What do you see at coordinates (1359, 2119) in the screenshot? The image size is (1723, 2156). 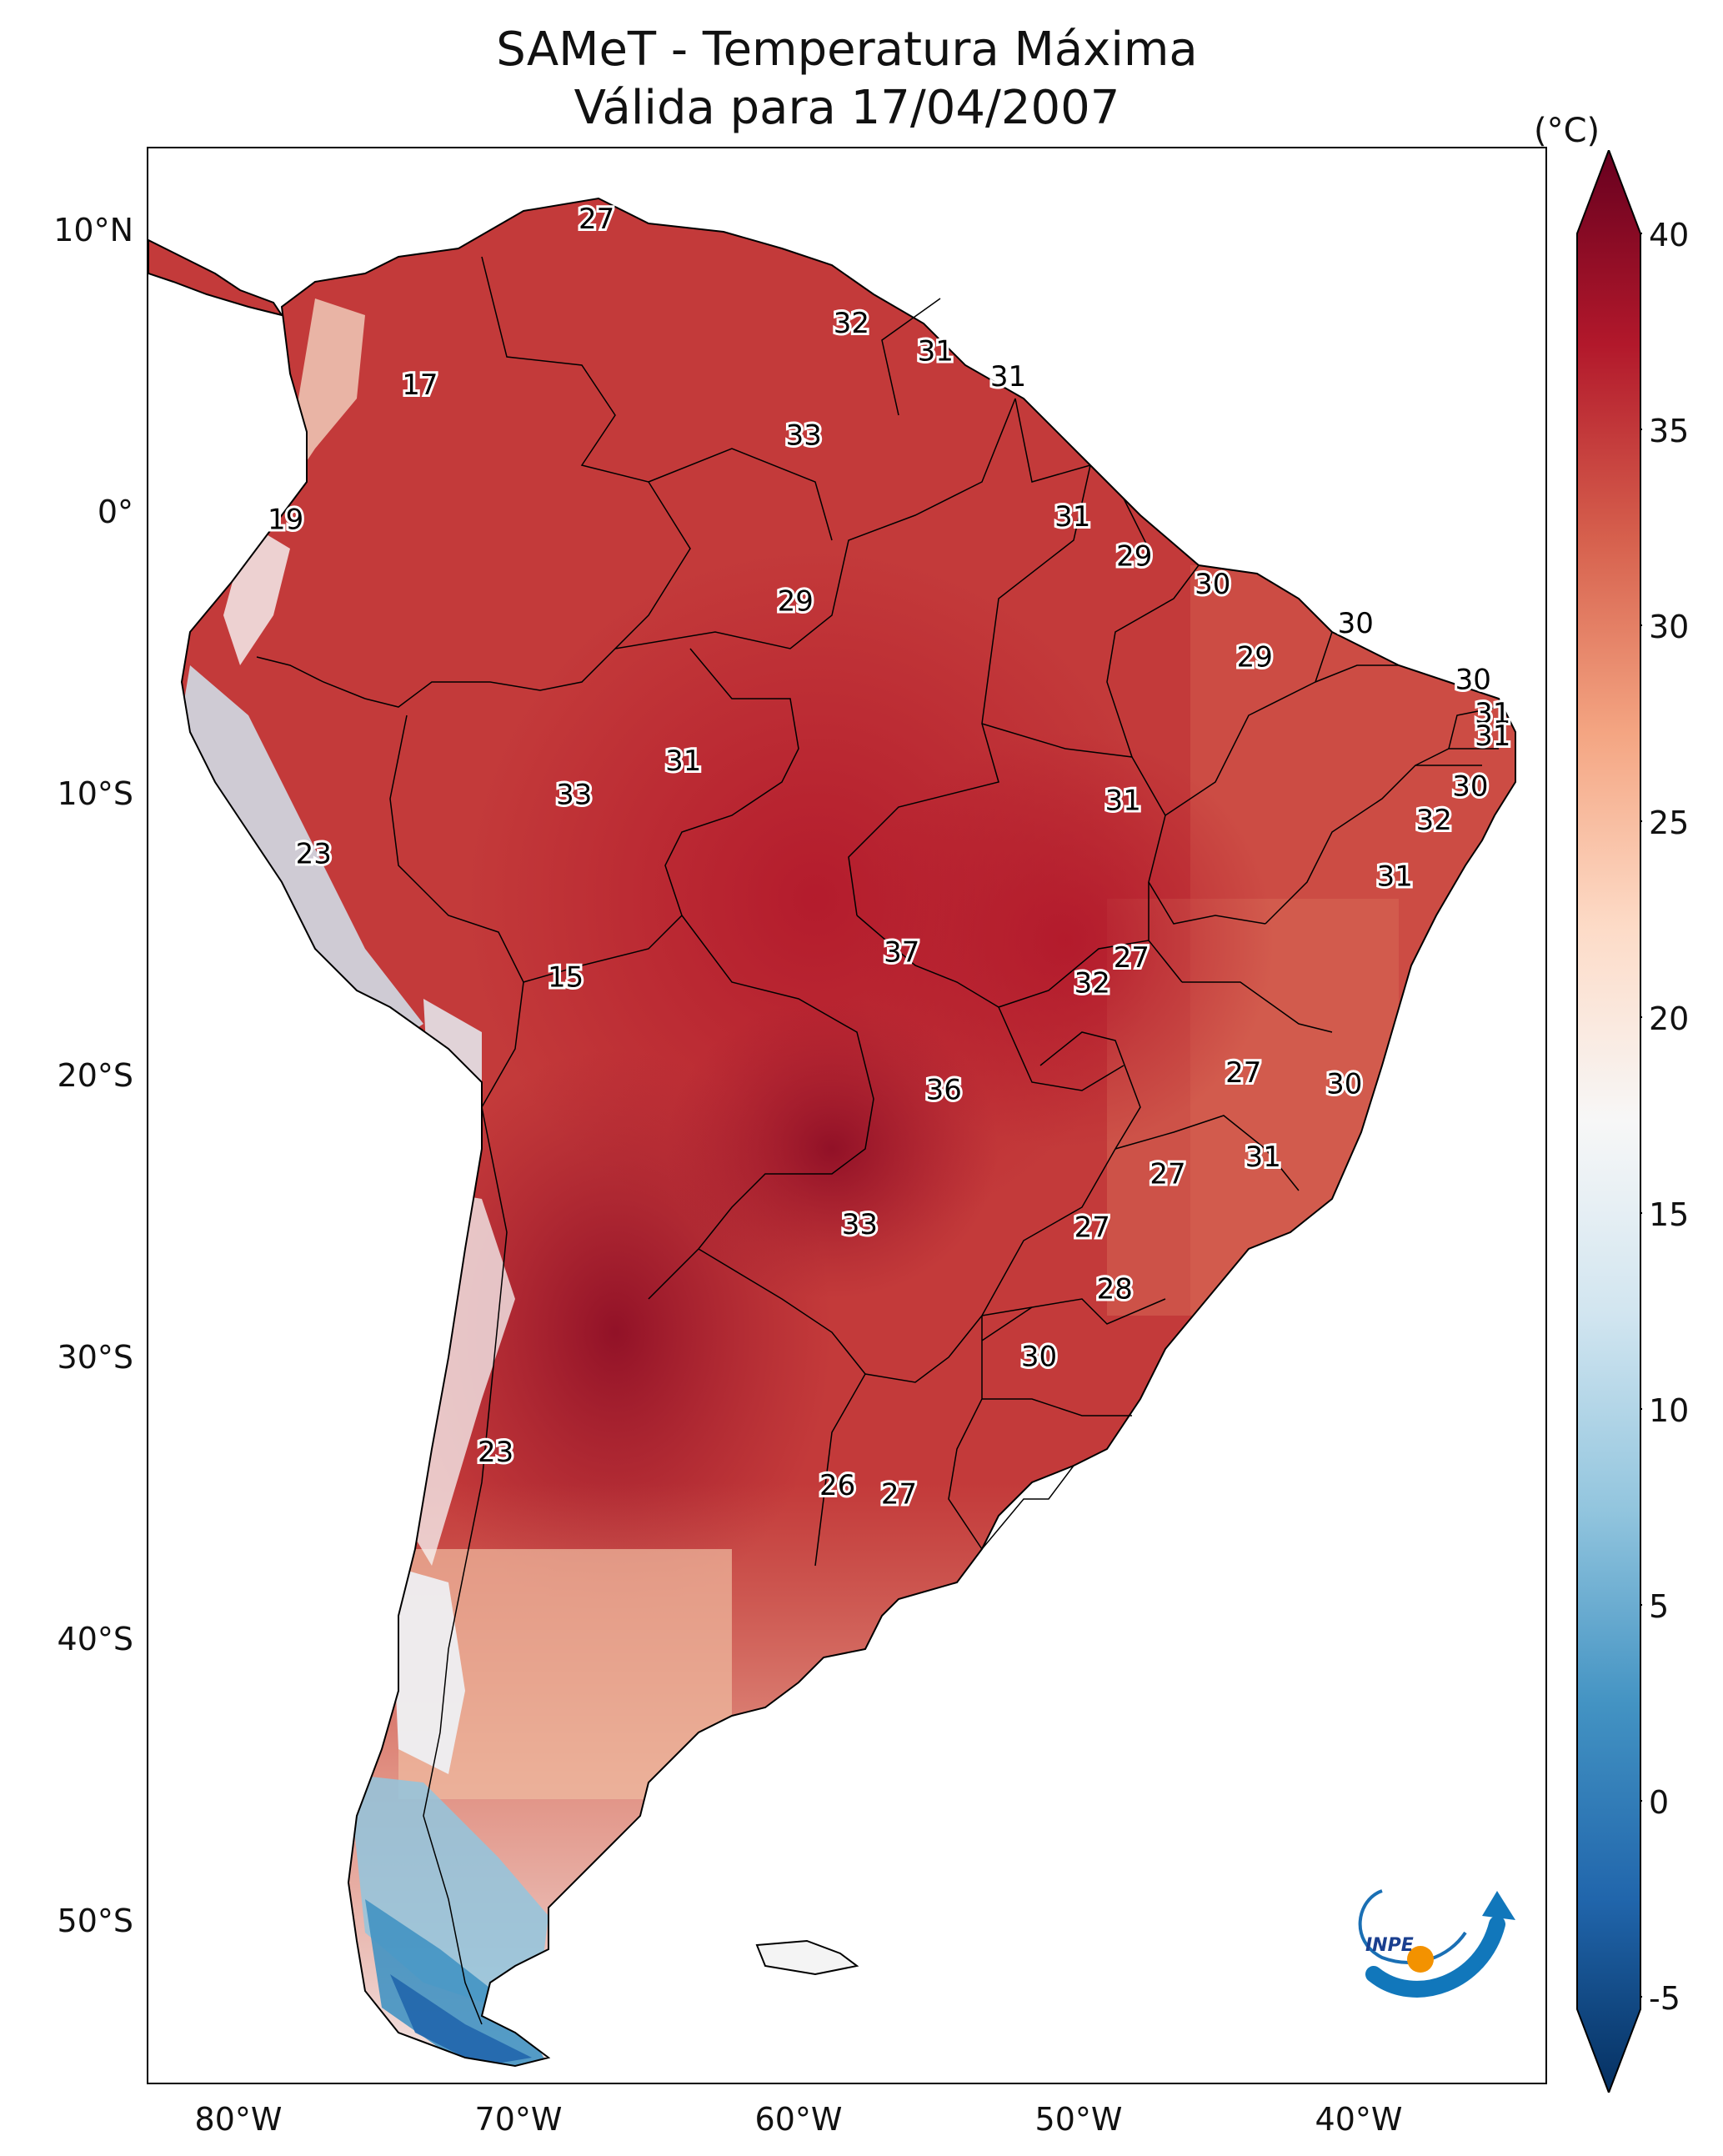 I see `lon-label: 40°W` at bounding box center [1359, 2119].